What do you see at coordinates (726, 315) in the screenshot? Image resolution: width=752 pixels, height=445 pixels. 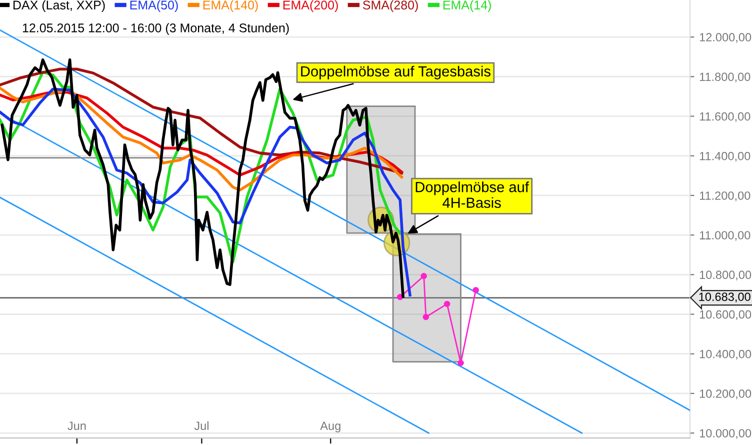 I see `y-tick-label: 10.600,00` at bounding box center [726, 315].